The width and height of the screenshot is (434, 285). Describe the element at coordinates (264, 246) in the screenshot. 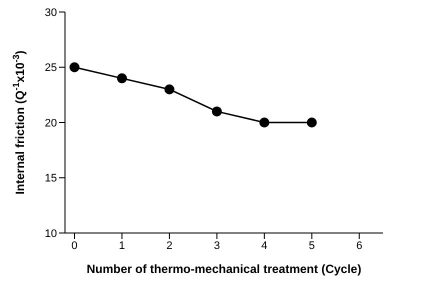

I see `x-tick-label: 4` at that location.